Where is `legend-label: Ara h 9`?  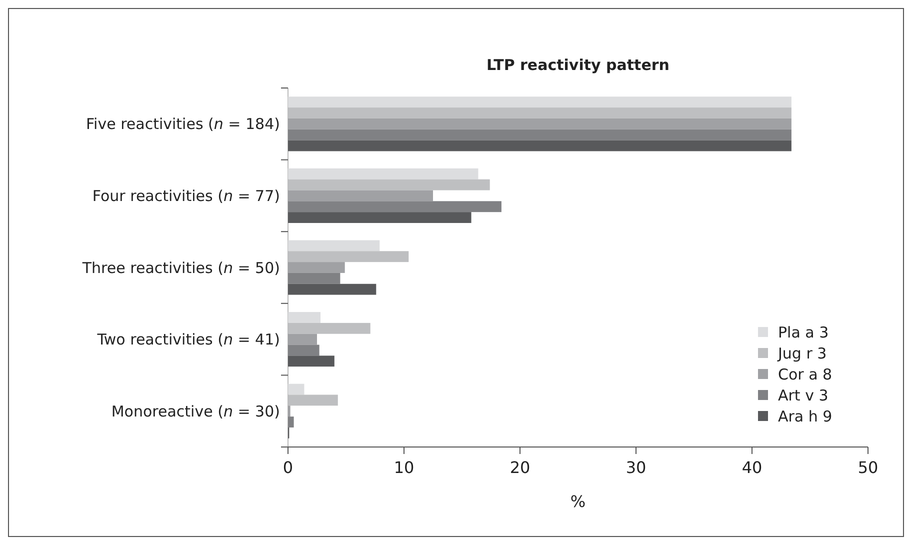 legend-label: Ara h 9 is located at coordinates (805, 416).